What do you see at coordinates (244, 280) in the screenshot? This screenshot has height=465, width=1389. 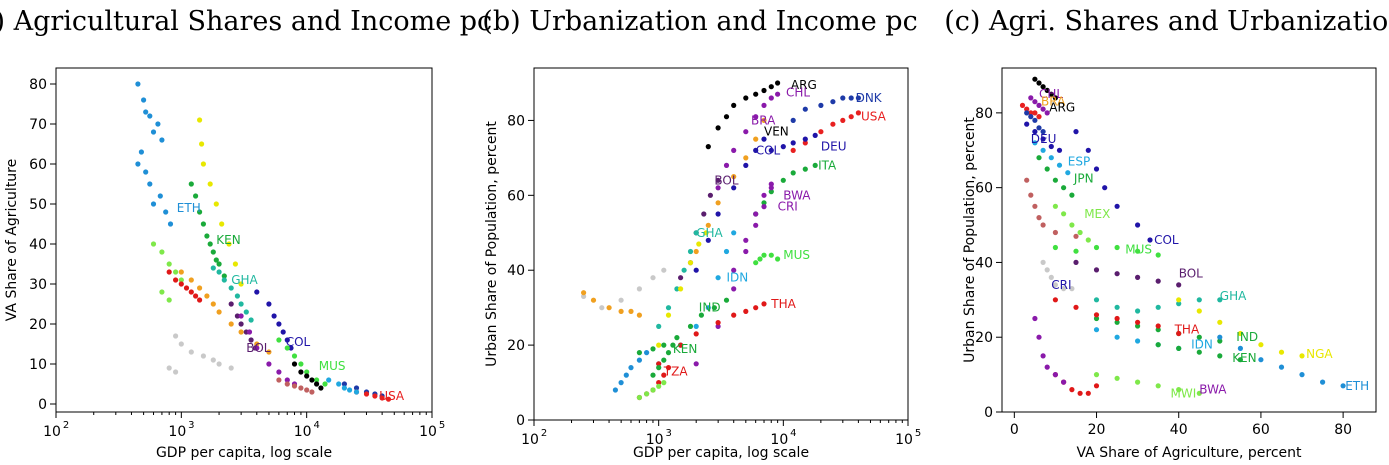 I see `country-label: GHA` at bounding box center [244, 280].